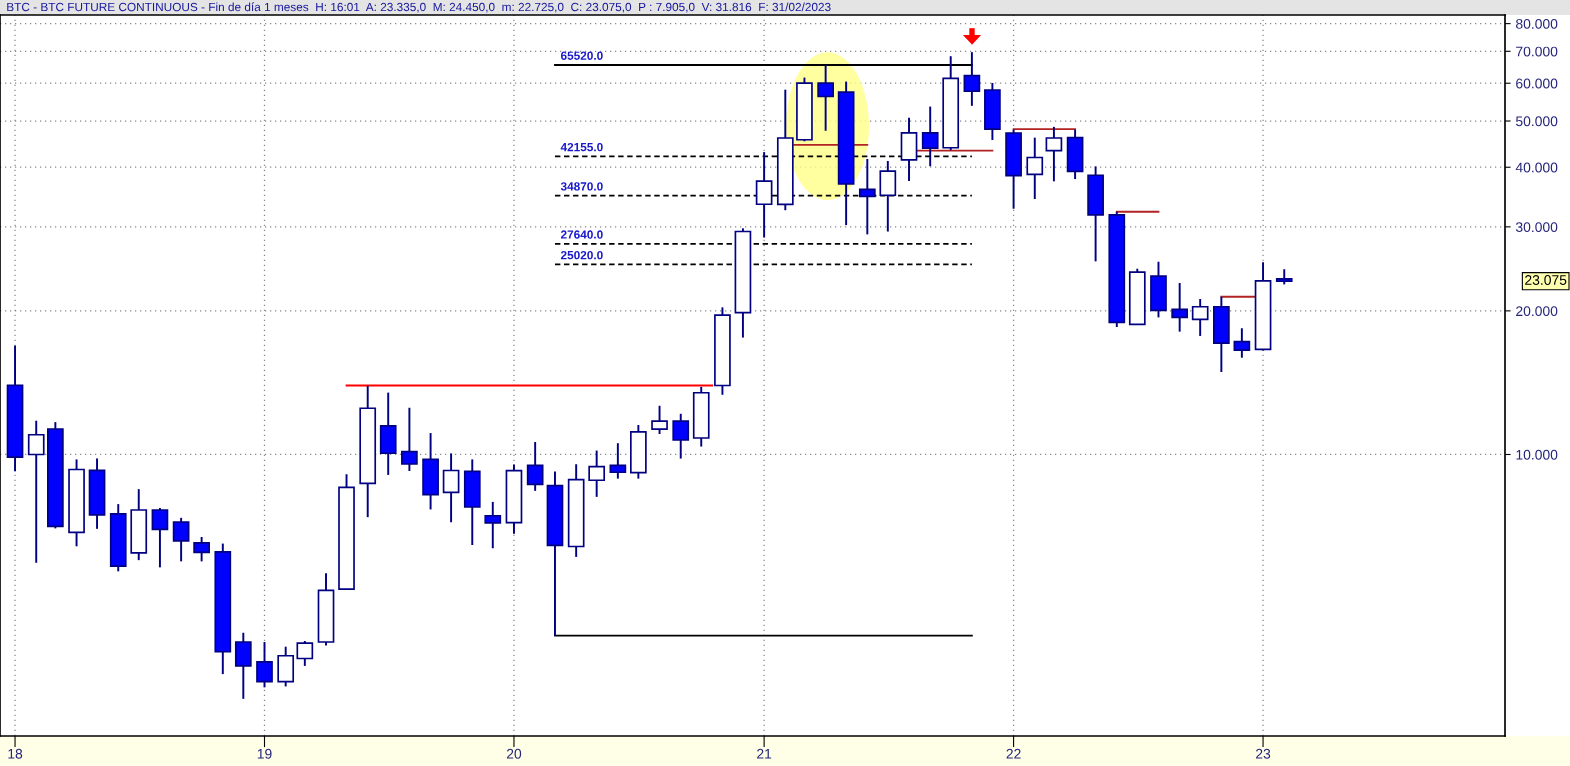 The height and width of the screenshot is (766, 1570). I want to click on text: 23.075, so click(1546, 280).